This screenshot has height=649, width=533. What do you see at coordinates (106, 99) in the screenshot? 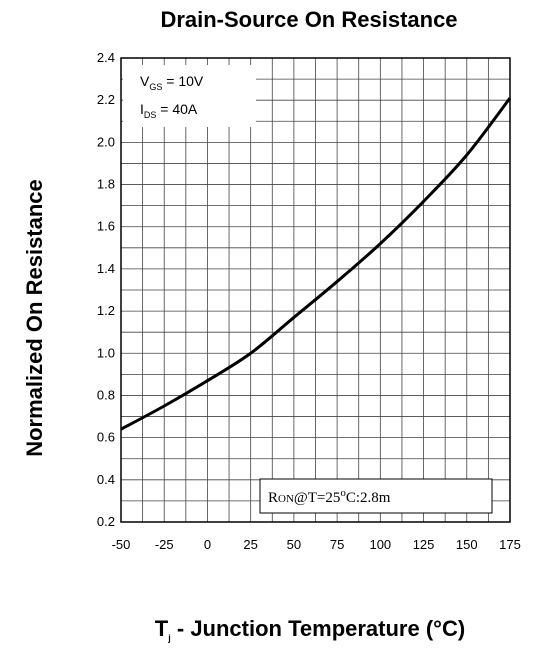
I see `y-tick-label: 2.2` at bounding box center [106, 99].